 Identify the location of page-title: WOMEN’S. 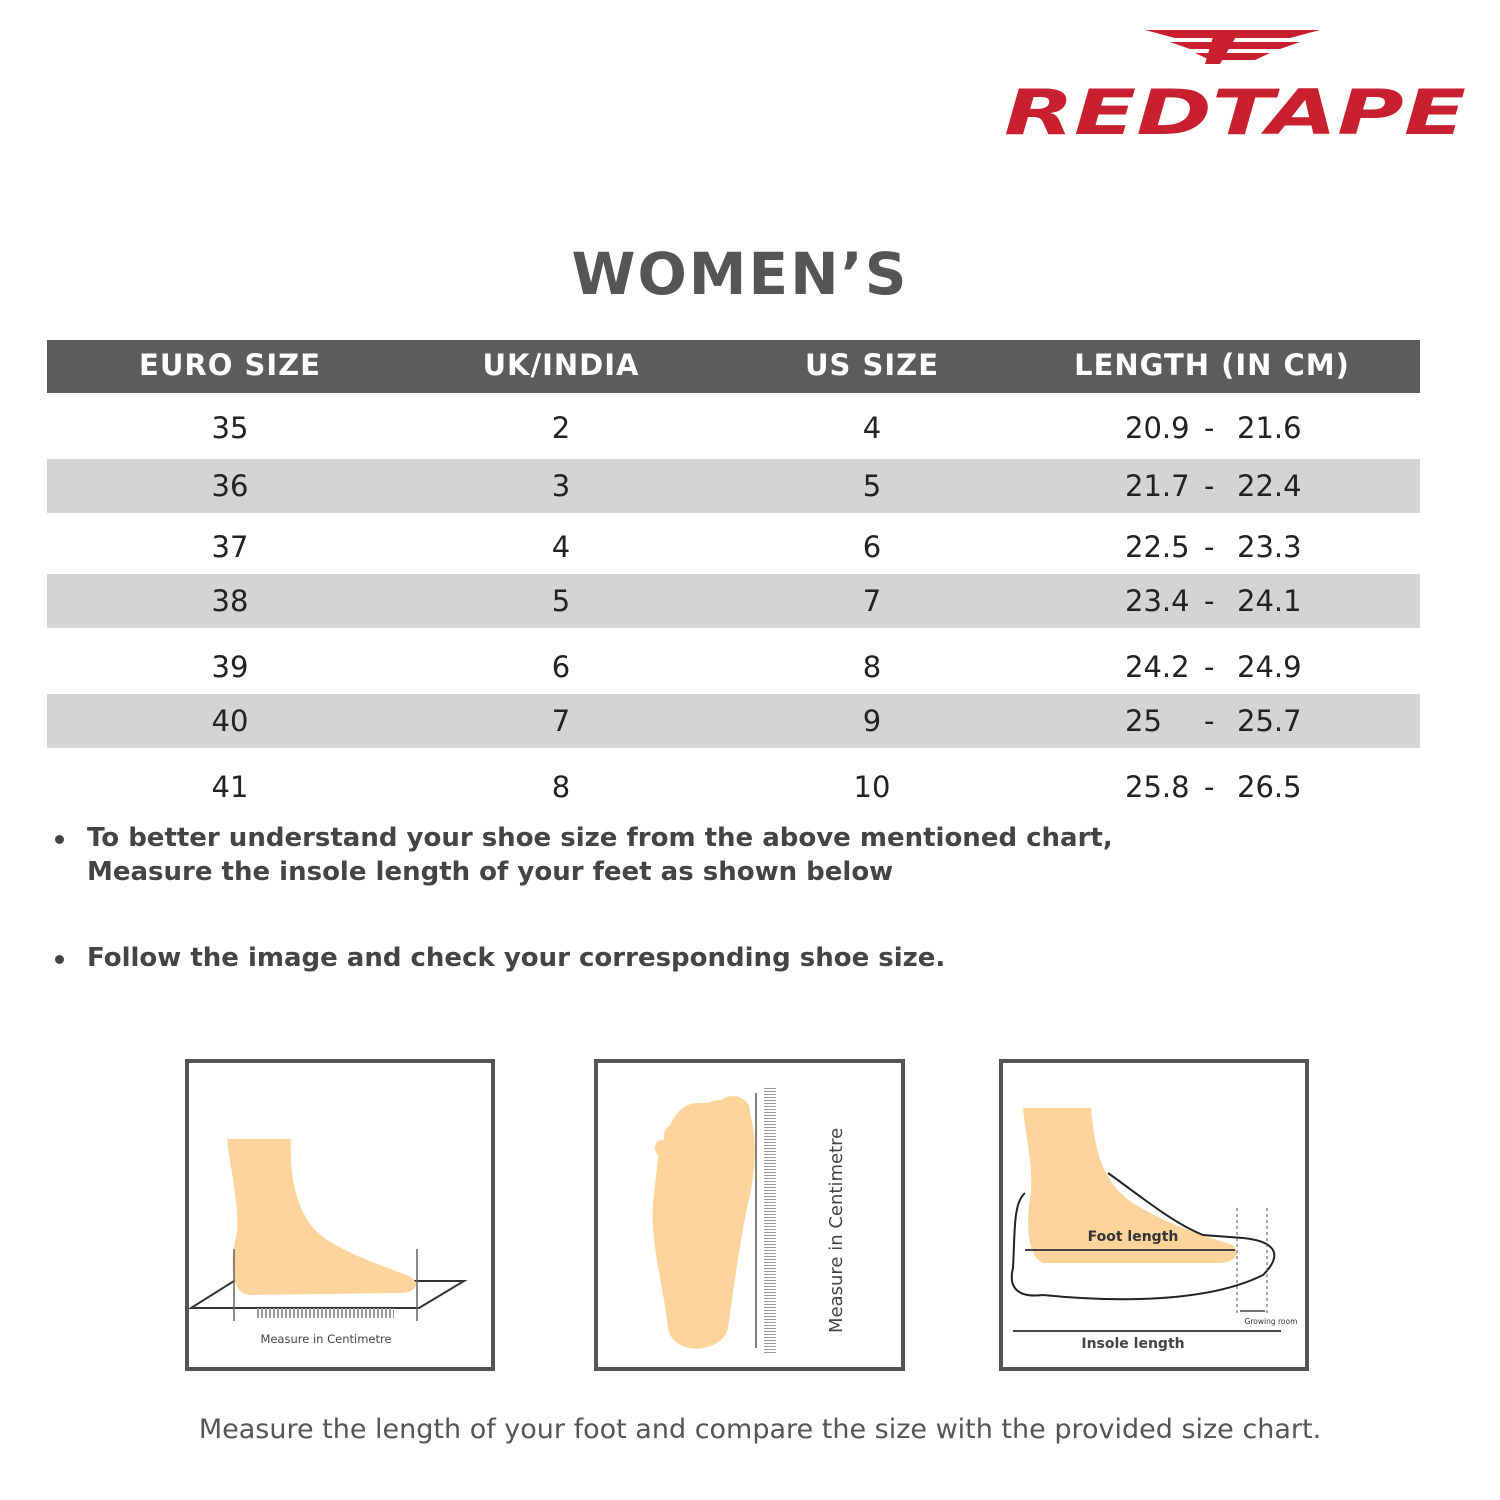
(740, 274).